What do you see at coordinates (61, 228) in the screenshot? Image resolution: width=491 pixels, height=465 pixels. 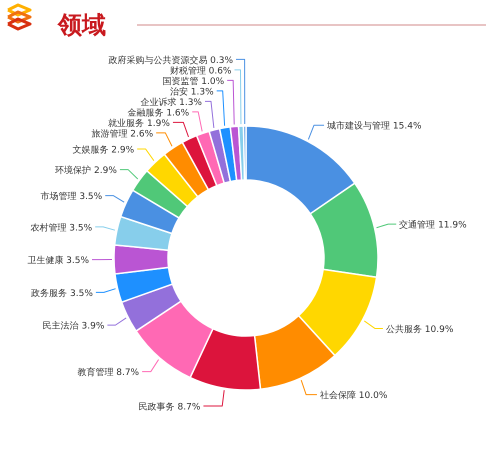 I see `slice-label: 农村管理 3.5%` at bounding box center [61, 228].